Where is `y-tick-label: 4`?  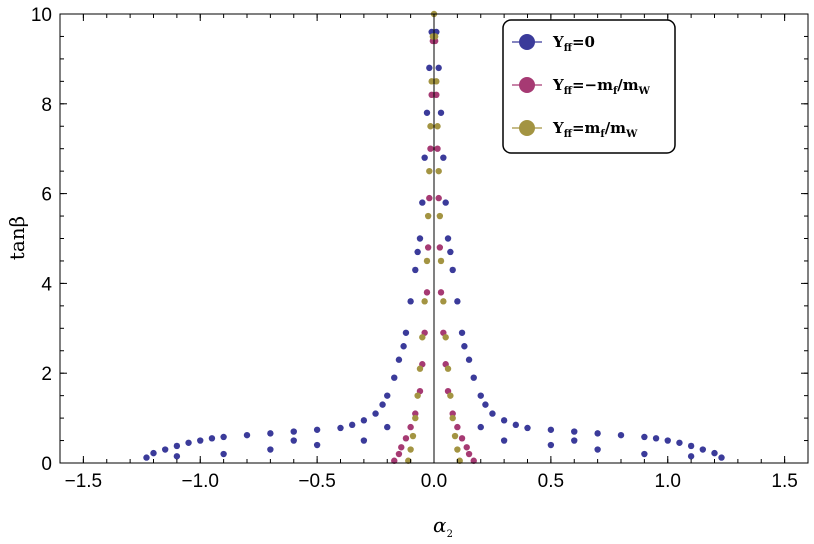 y-tick-label: 4 is located at coordinates (46, 284).